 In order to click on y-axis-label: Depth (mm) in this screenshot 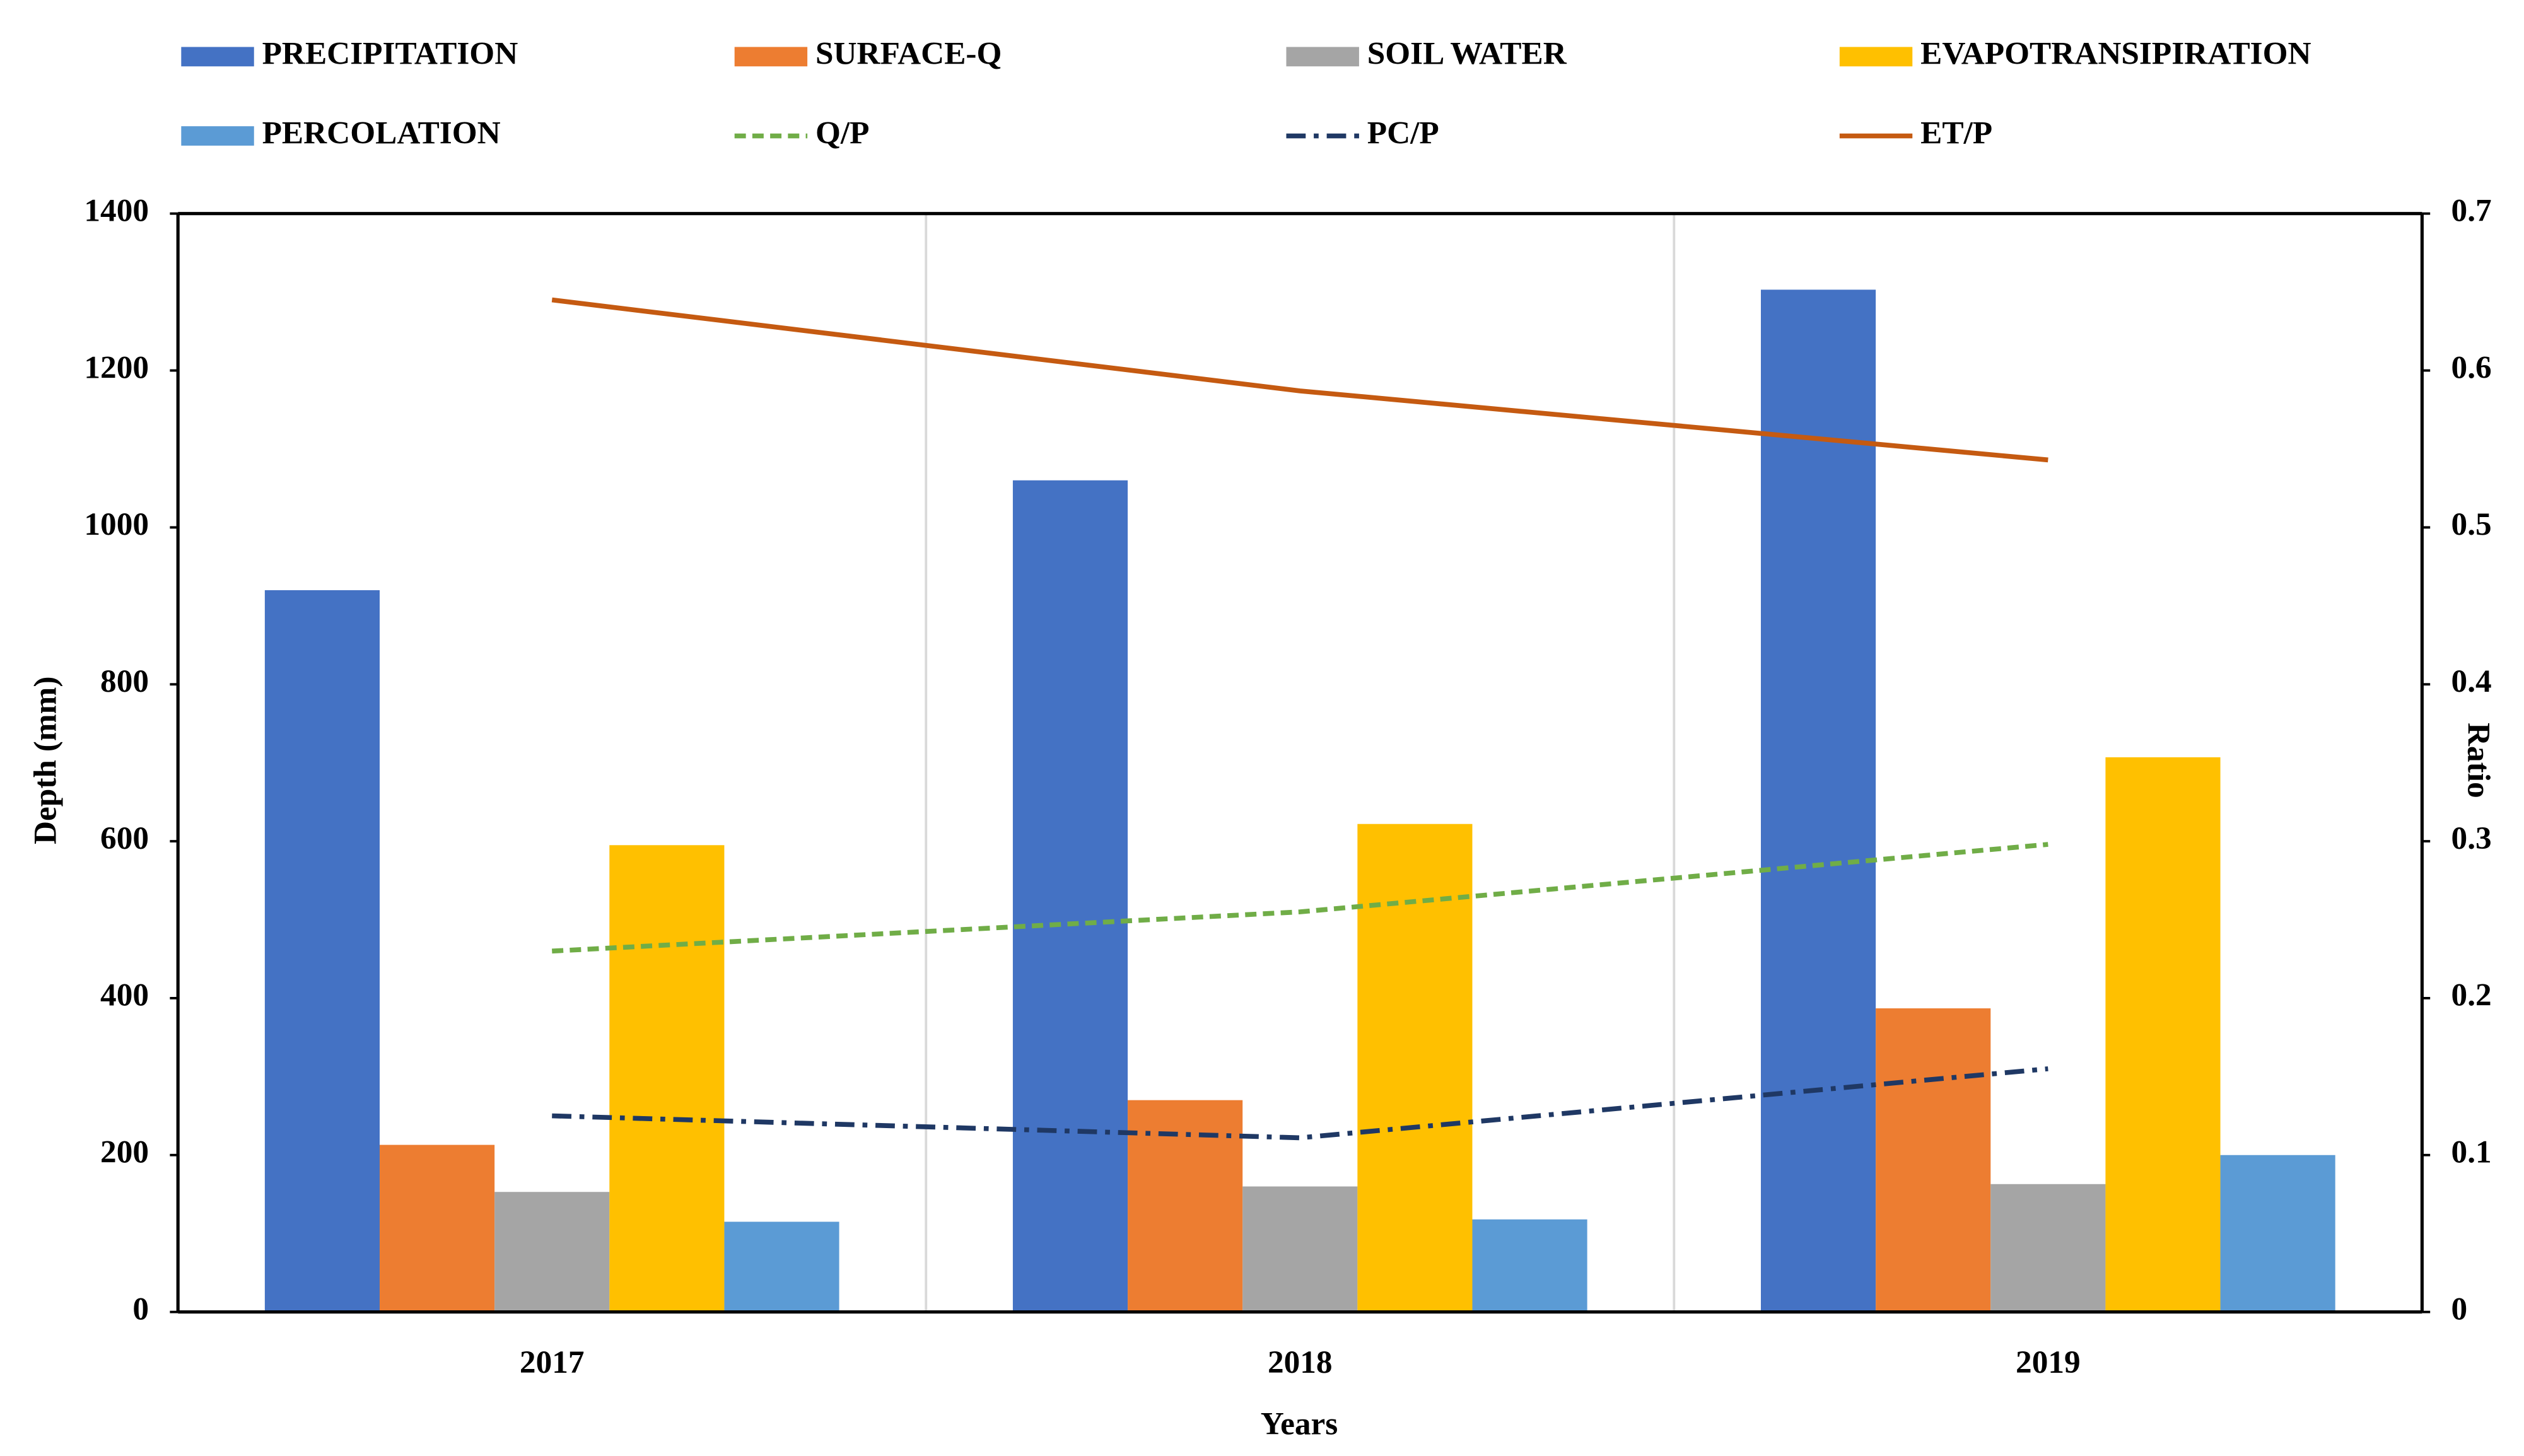, I will do `click(46, 760)`.